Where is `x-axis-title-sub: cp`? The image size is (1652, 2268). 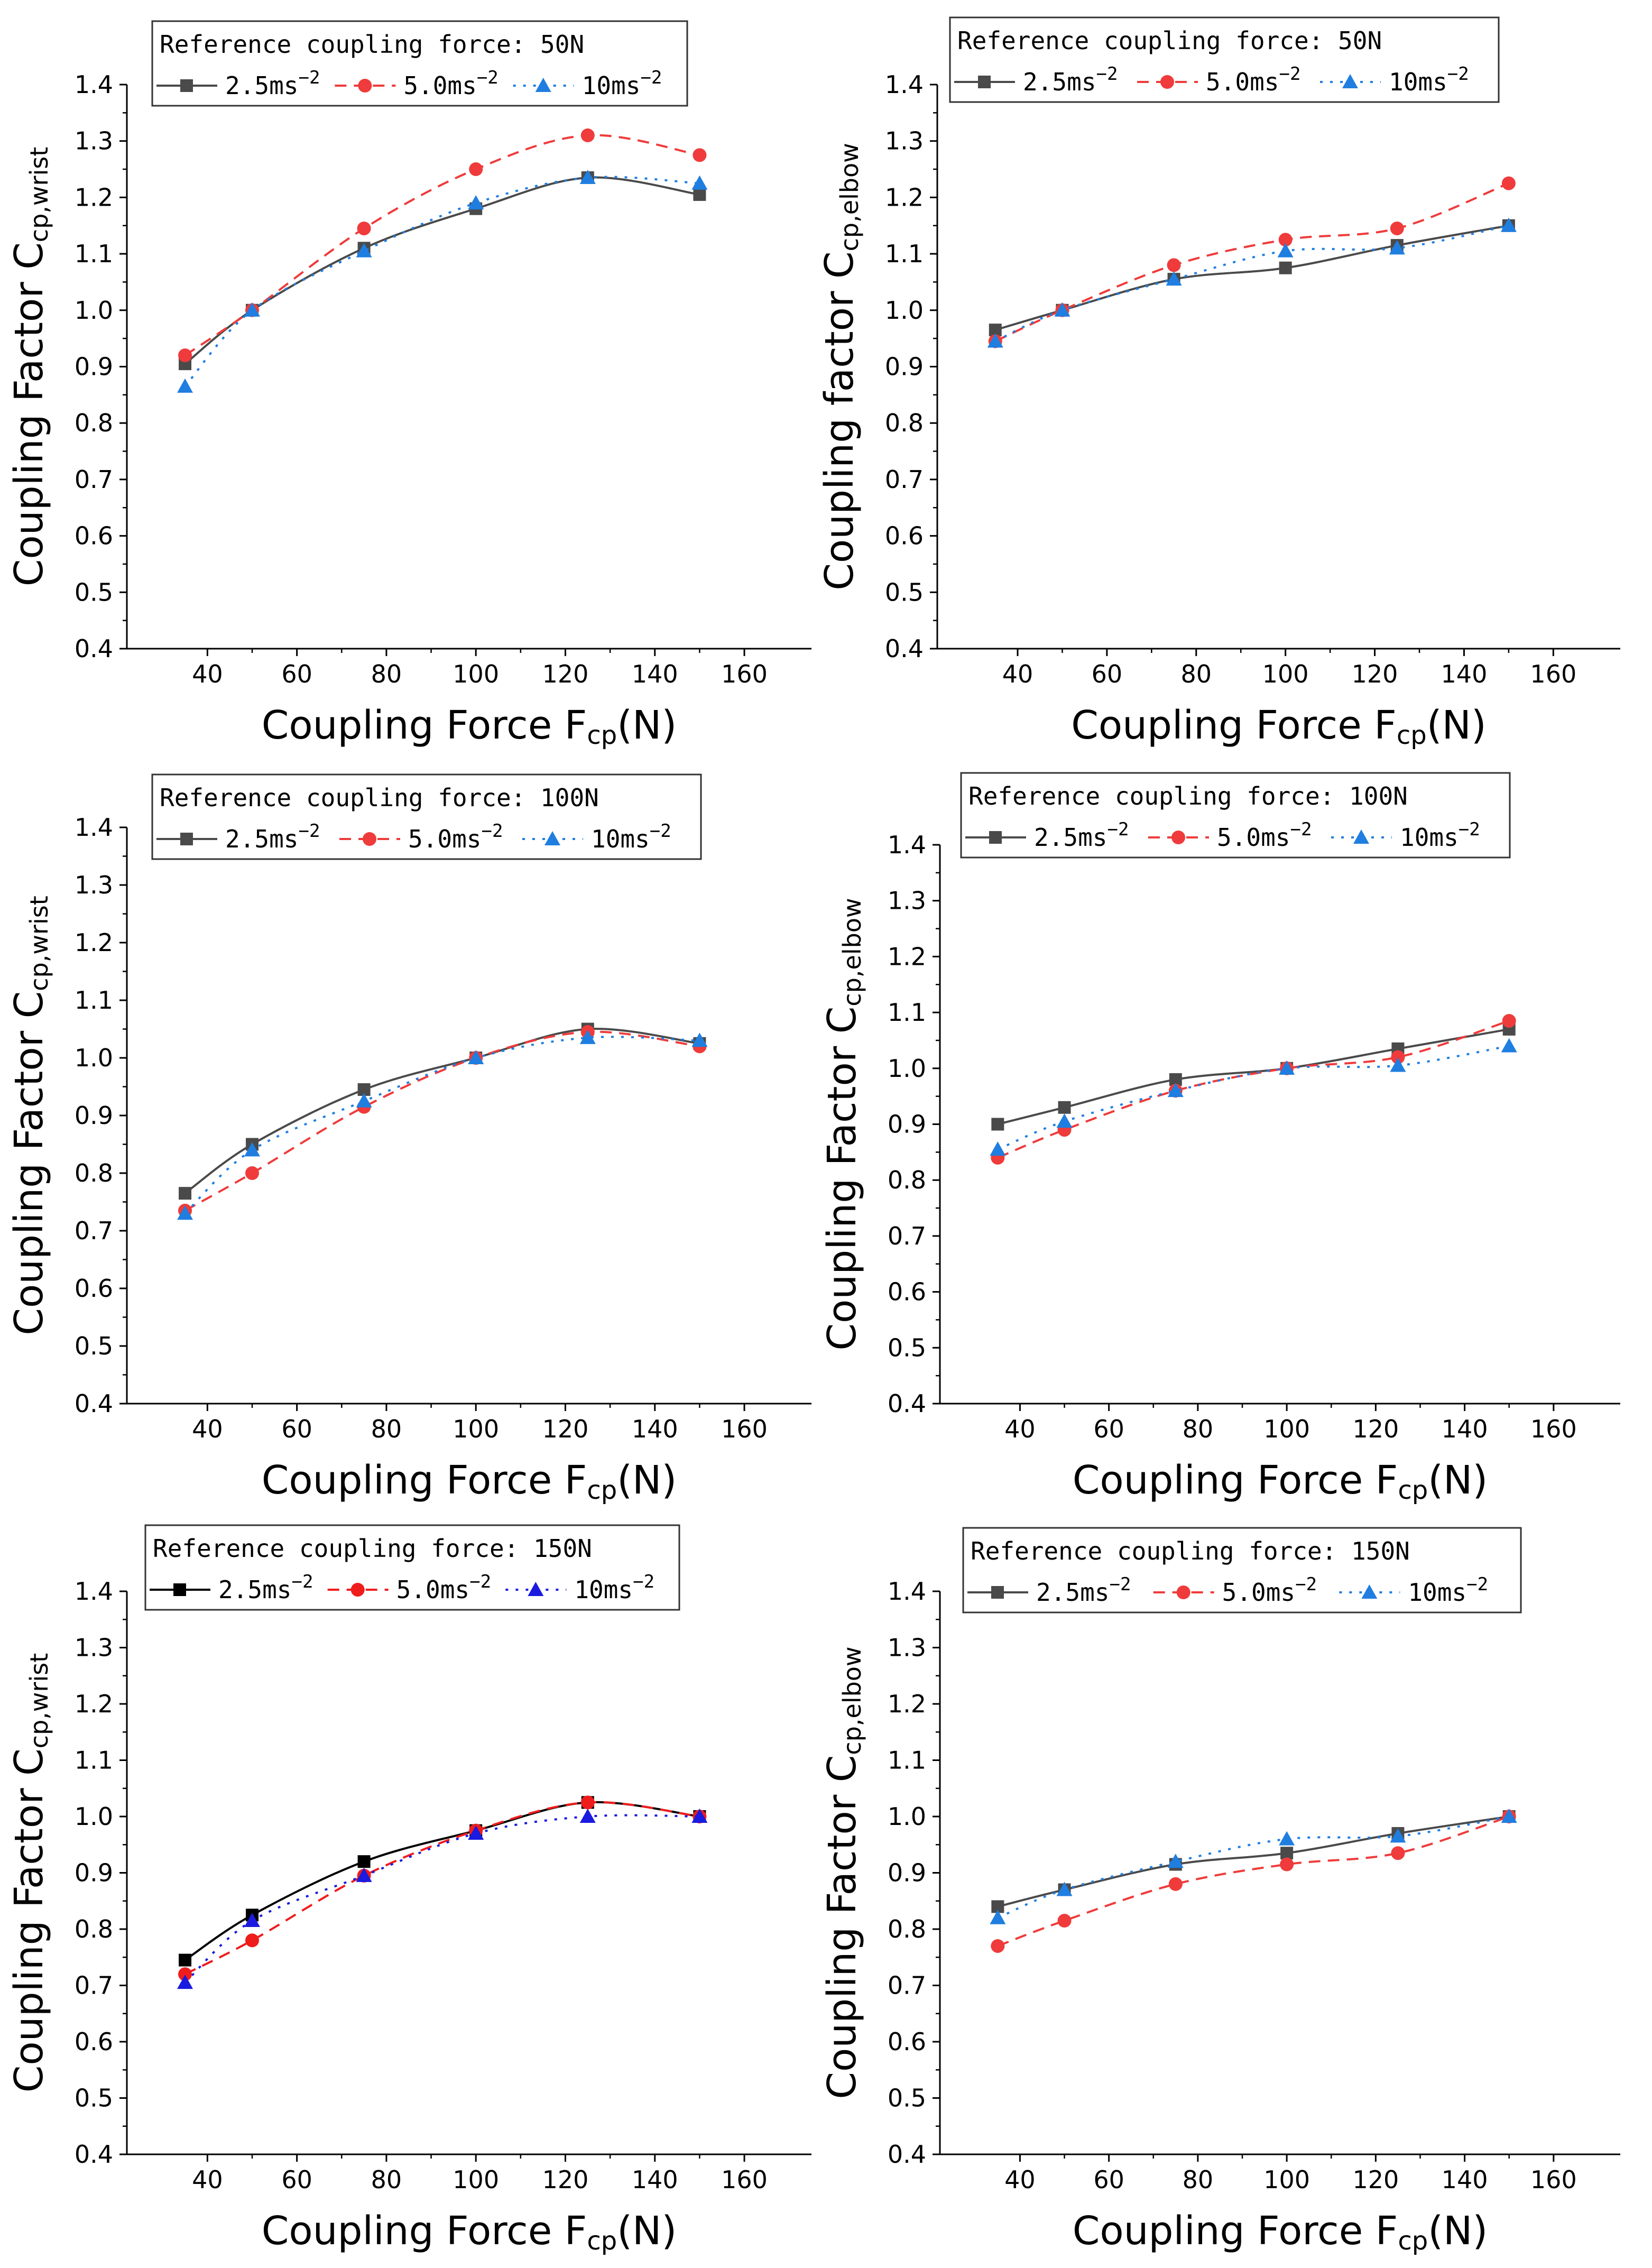 x-axis-title-sub: cp is located at coordinates (1413, 1491).